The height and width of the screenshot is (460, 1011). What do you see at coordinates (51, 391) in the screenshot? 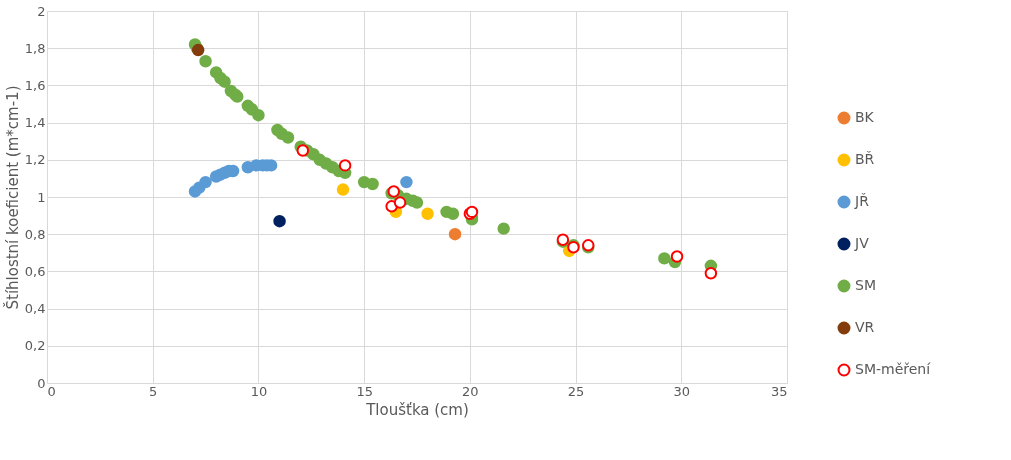
I see `x-tick-label: 0` at bounding box center [51, 391].